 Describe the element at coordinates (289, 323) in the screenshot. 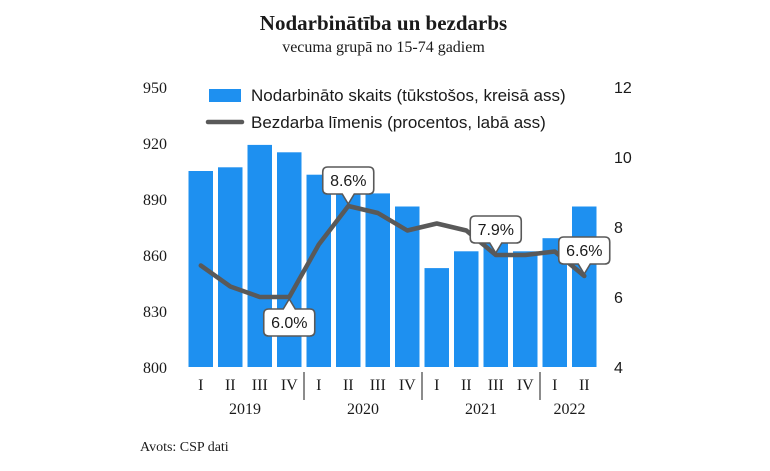

I see `annotation-label-3: 6.0%` at that location.